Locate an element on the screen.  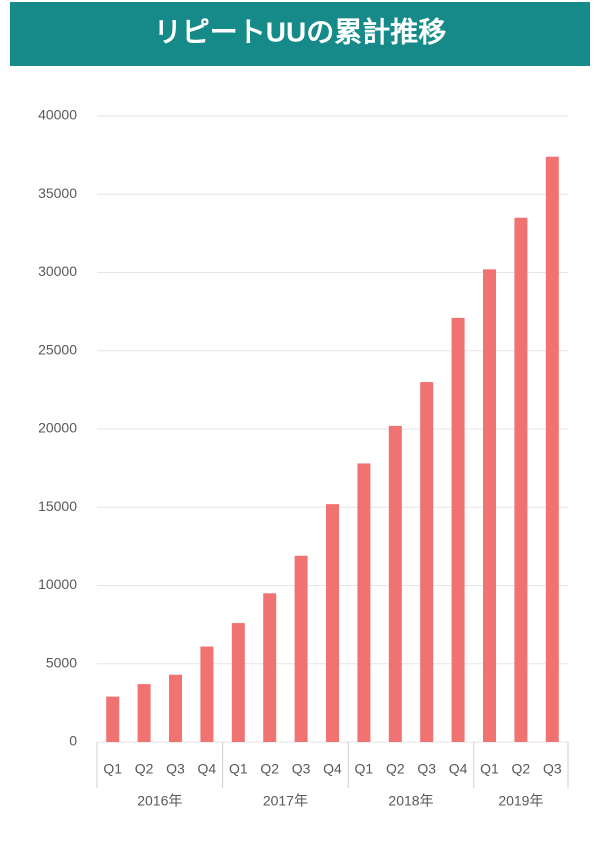
group-label: 2018年 is located at coordinates (410, 801).